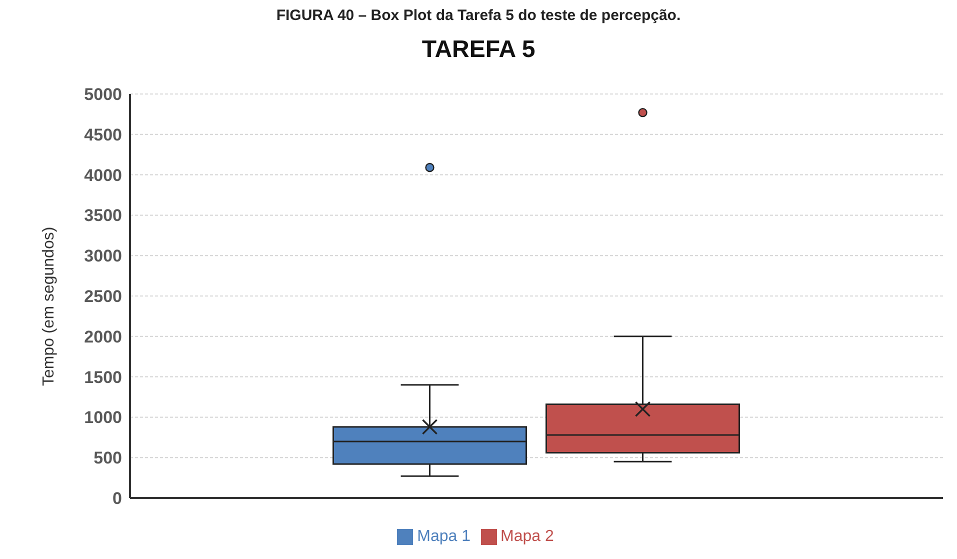 Image resolution: width=957 pixels, height=559 pixels. What do you see at coordinates (478, 50) in the screenshot?
I see `chart-title: TAREFA 5` at bounding box center [478, 50].